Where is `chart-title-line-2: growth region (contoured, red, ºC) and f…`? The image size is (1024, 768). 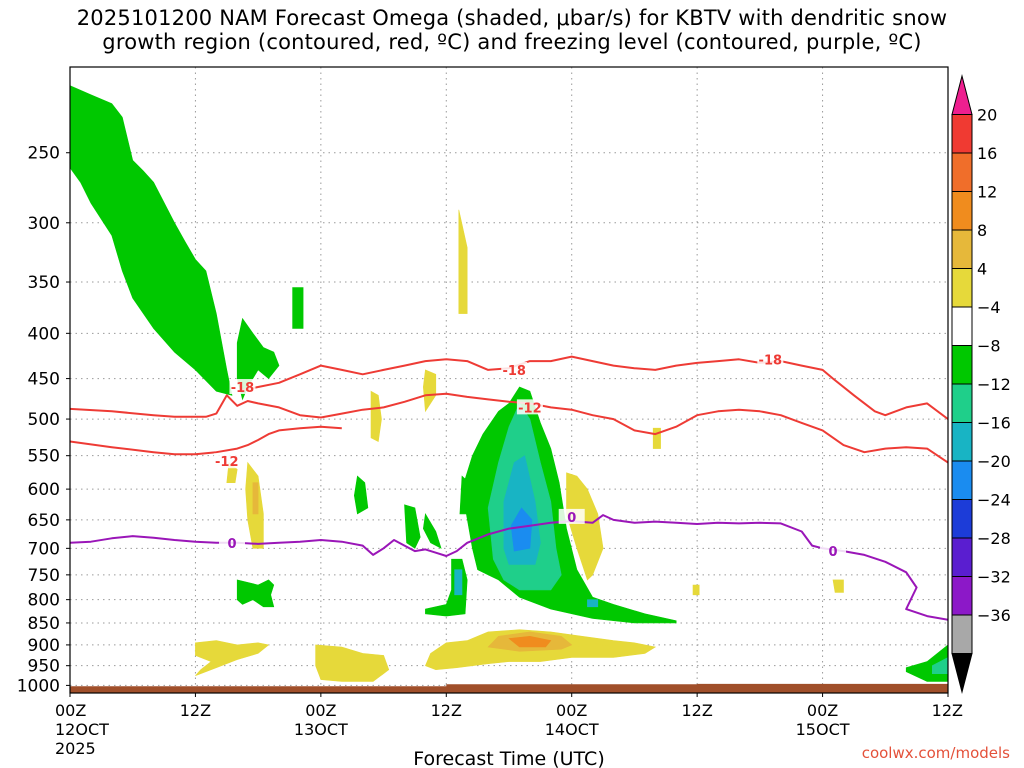 chart-title-line-2: growth region (contoured, red, ºC) and f… is located at coordinates (512, 42).